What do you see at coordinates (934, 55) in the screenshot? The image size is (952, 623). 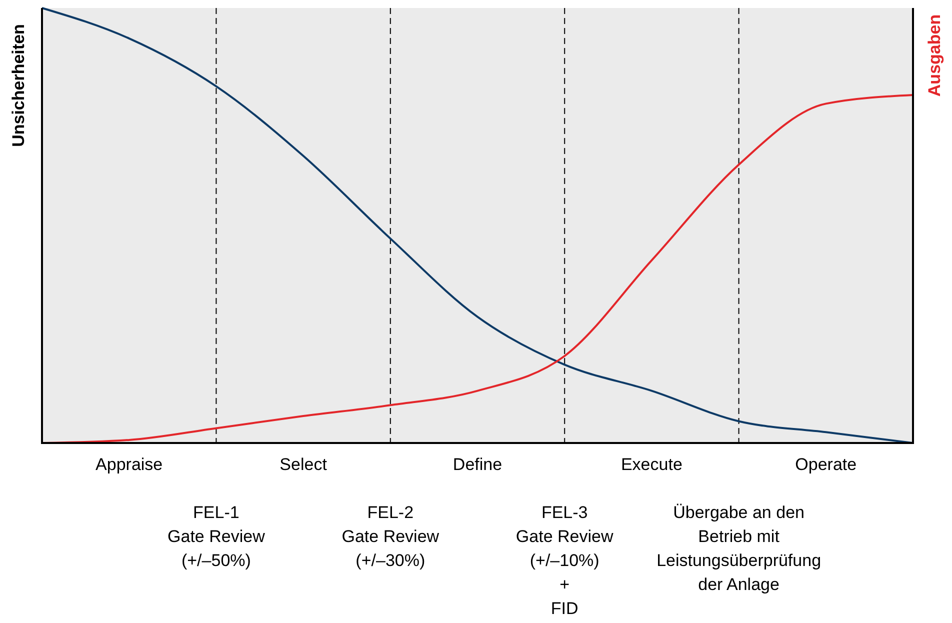 I see `y2-axis-title: Ausgaben` at bounding box center [934, 55].